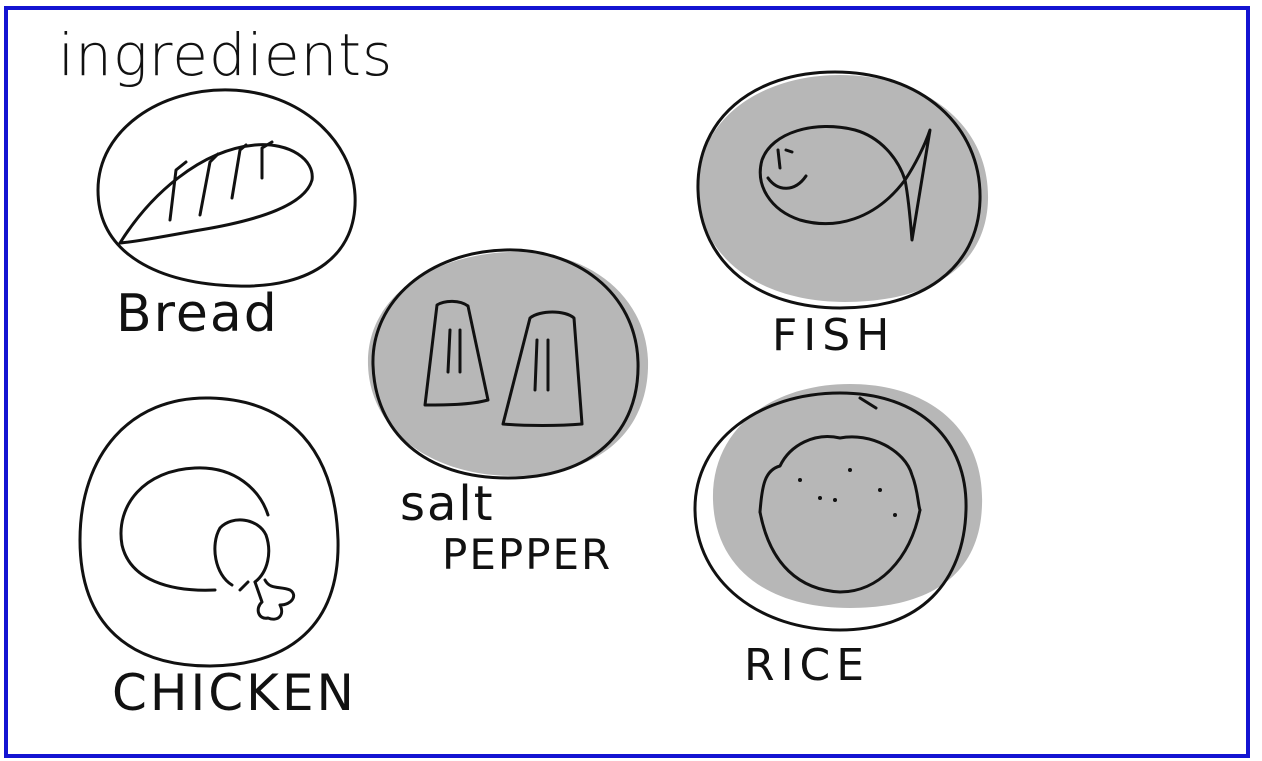 This screenshot has height=761, width=1262. I want to click on chicken-icon, so click(207, 543).